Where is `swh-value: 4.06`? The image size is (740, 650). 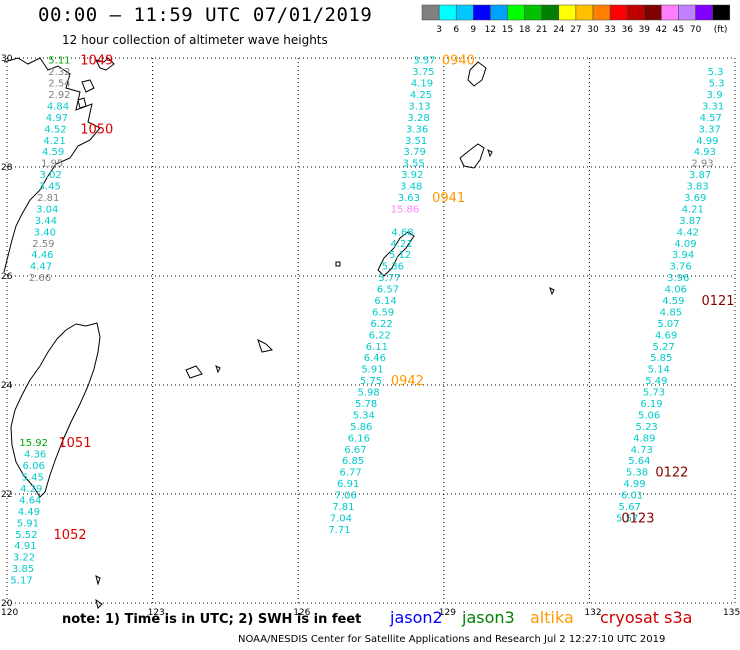
swh-value: 4.06 is located at coordinates (676, 290).